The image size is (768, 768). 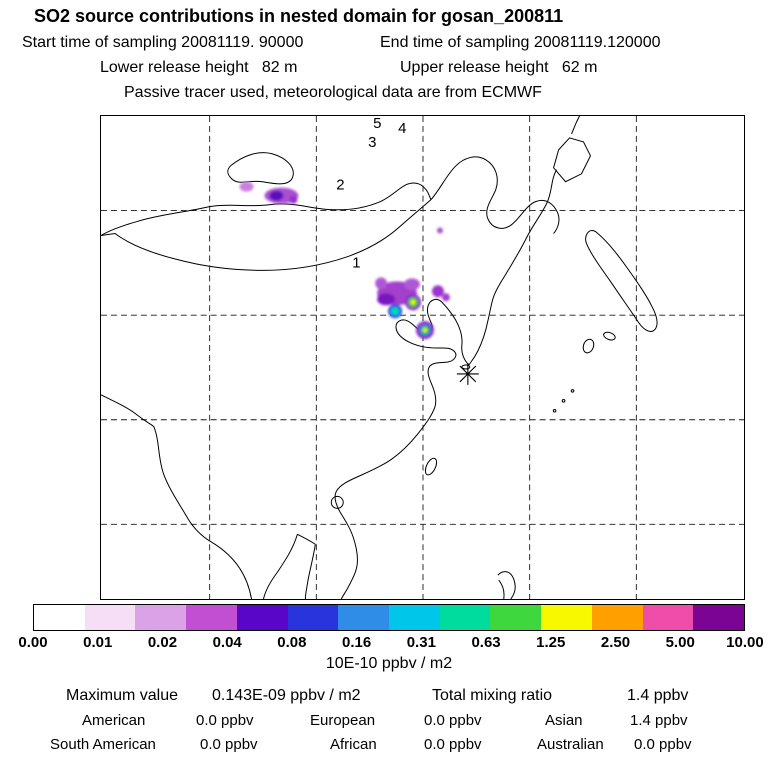 What do you see at coordinates (199, 67) in the screenshot?
I see `lower-release-height-label: Lower release height 82 m` at bounding box center [199, 67].